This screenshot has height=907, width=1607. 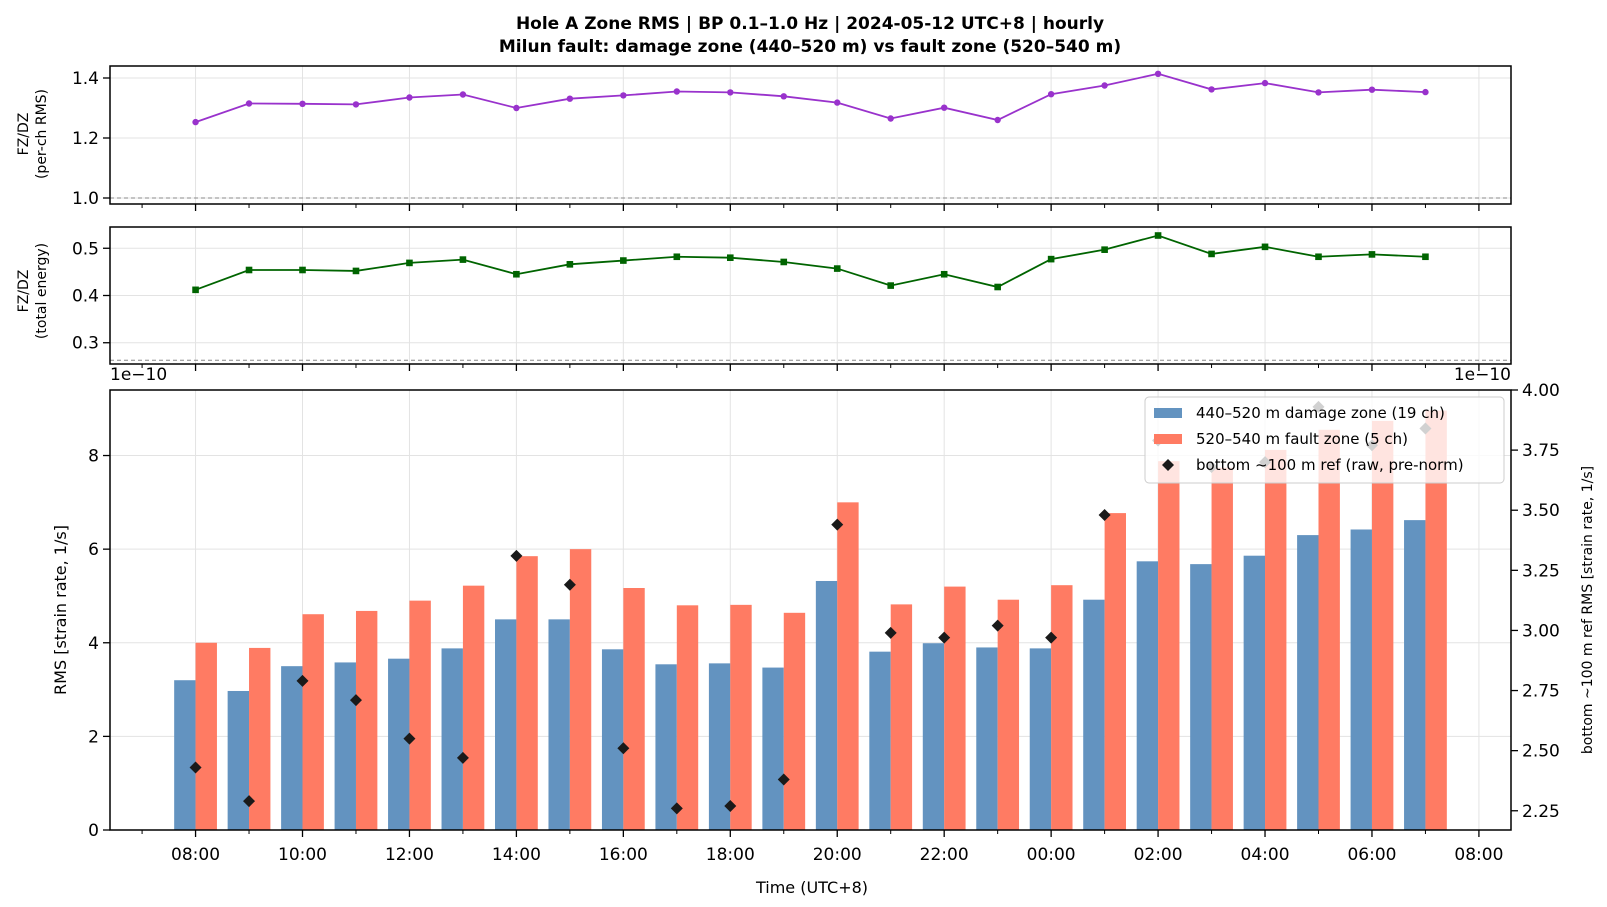 I want to click on y-tick-label-left: 8, so click(x=93, y=457).